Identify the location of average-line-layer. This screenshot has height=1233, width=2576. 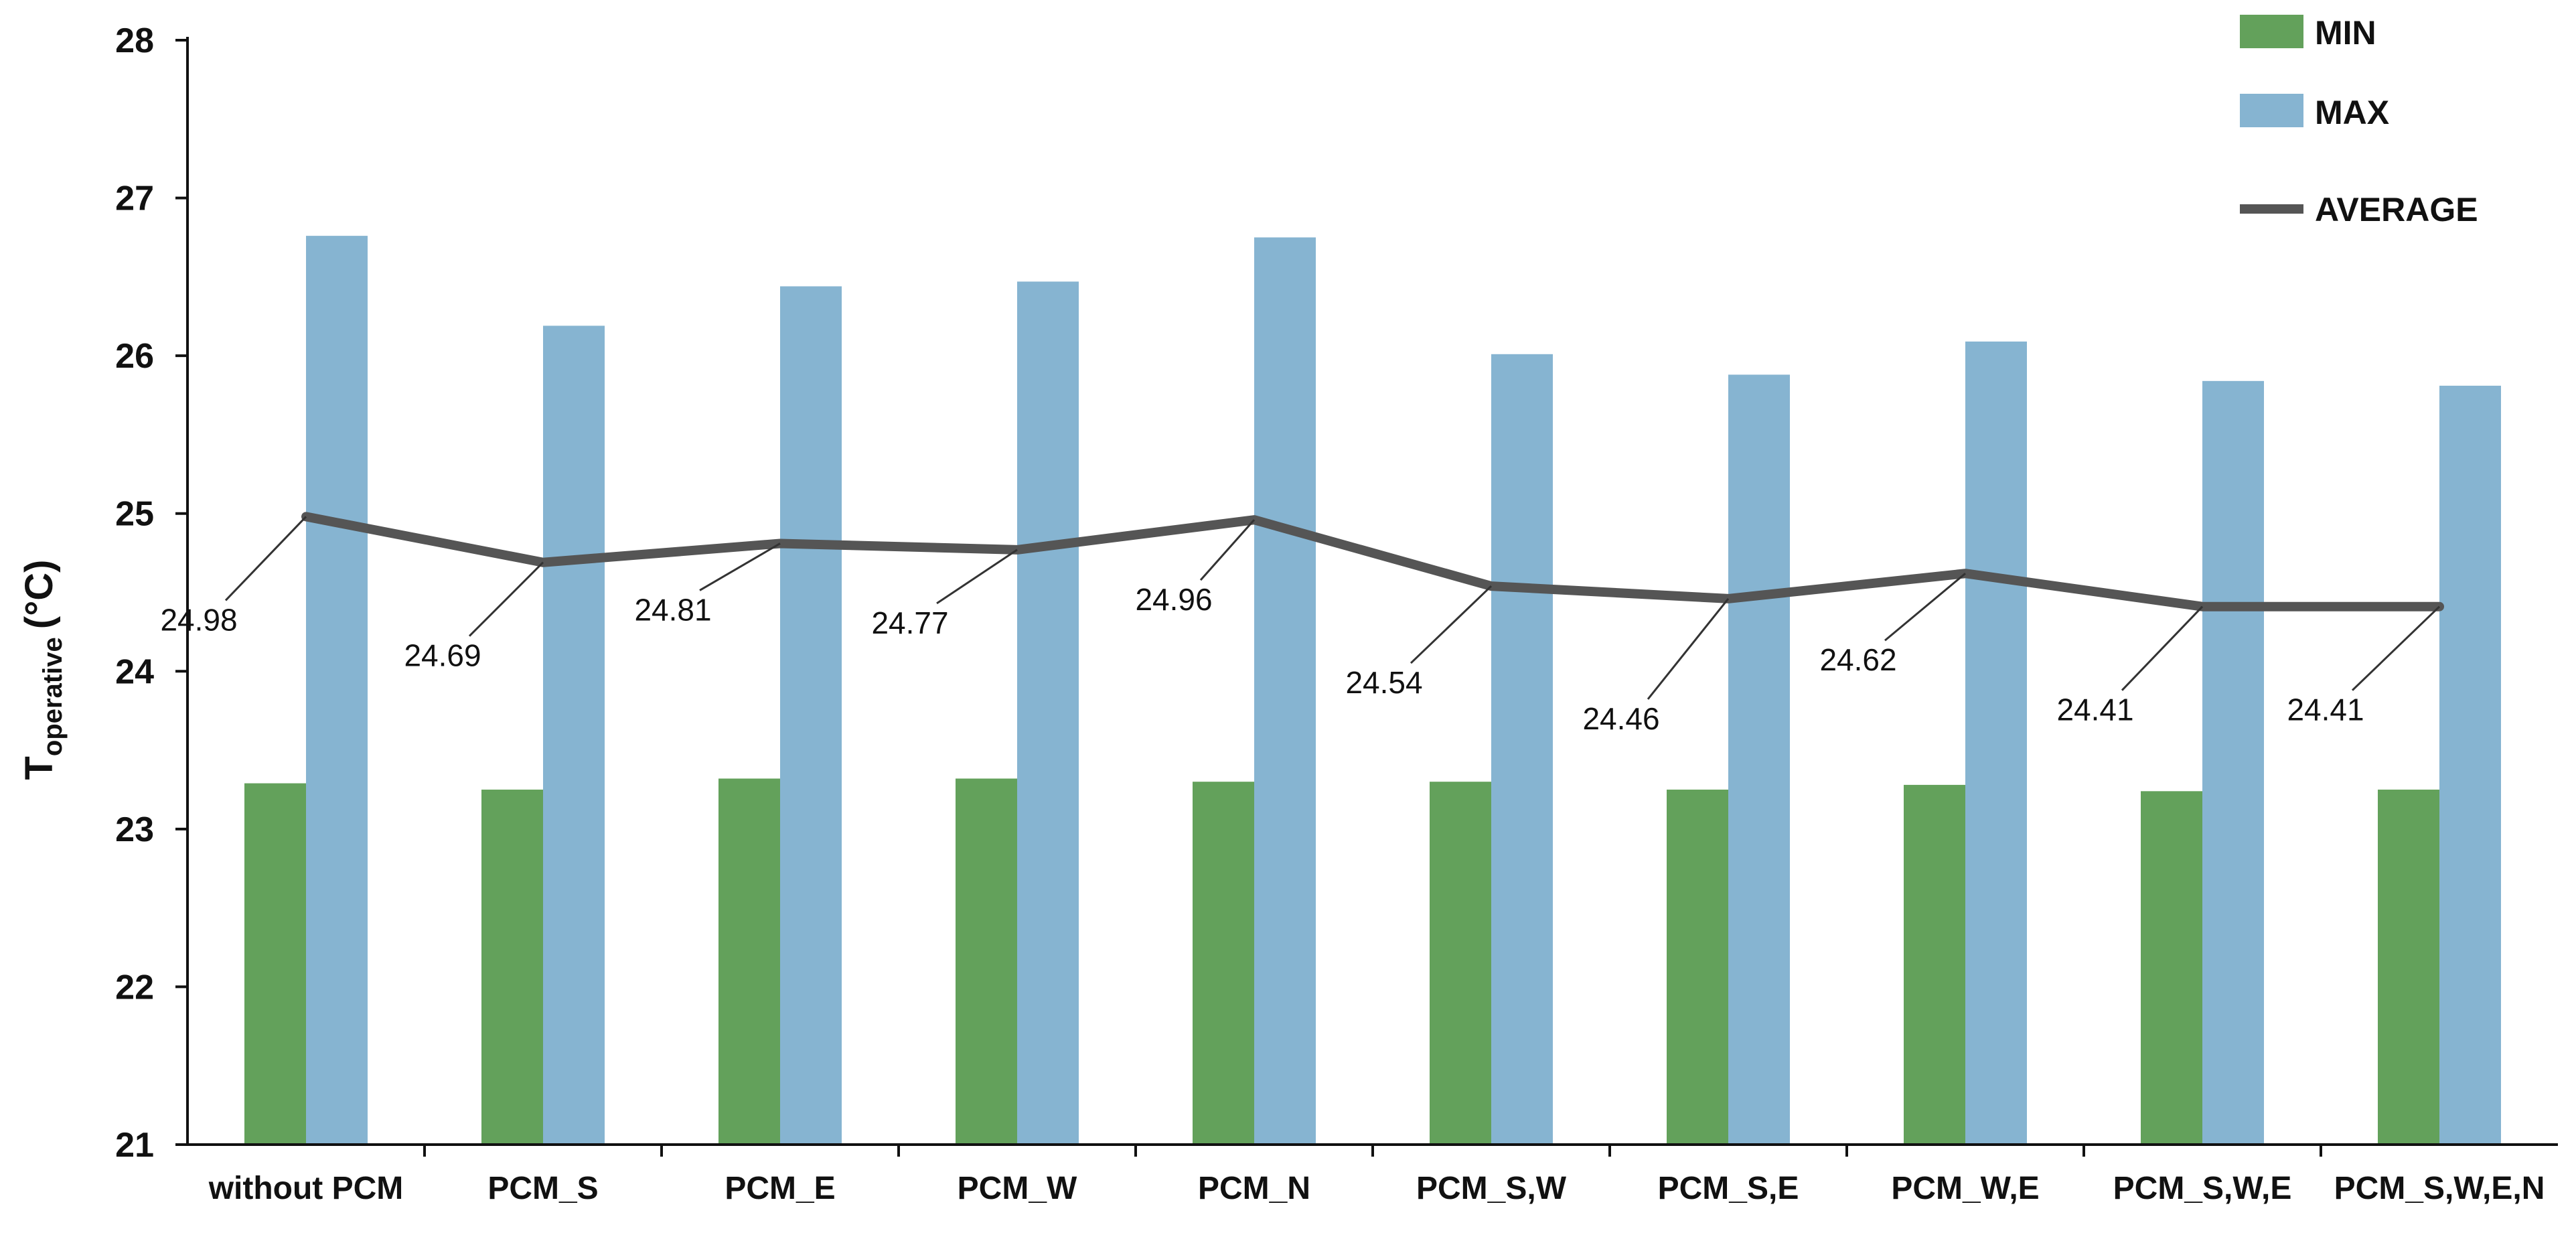
(1372, 561).